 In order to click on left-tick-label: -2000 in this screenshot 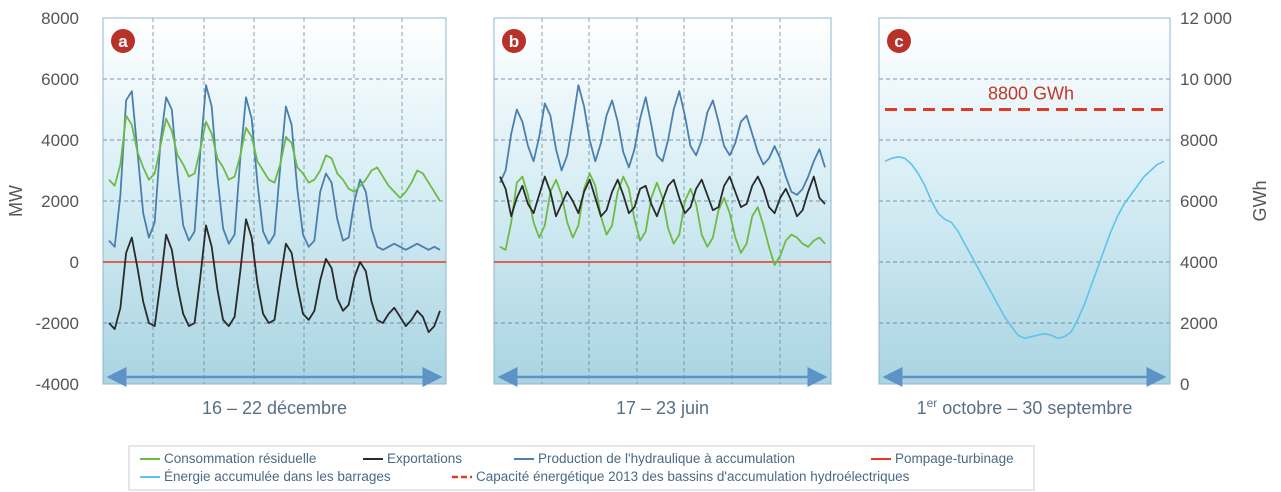, I will do `click(57, 323)`.